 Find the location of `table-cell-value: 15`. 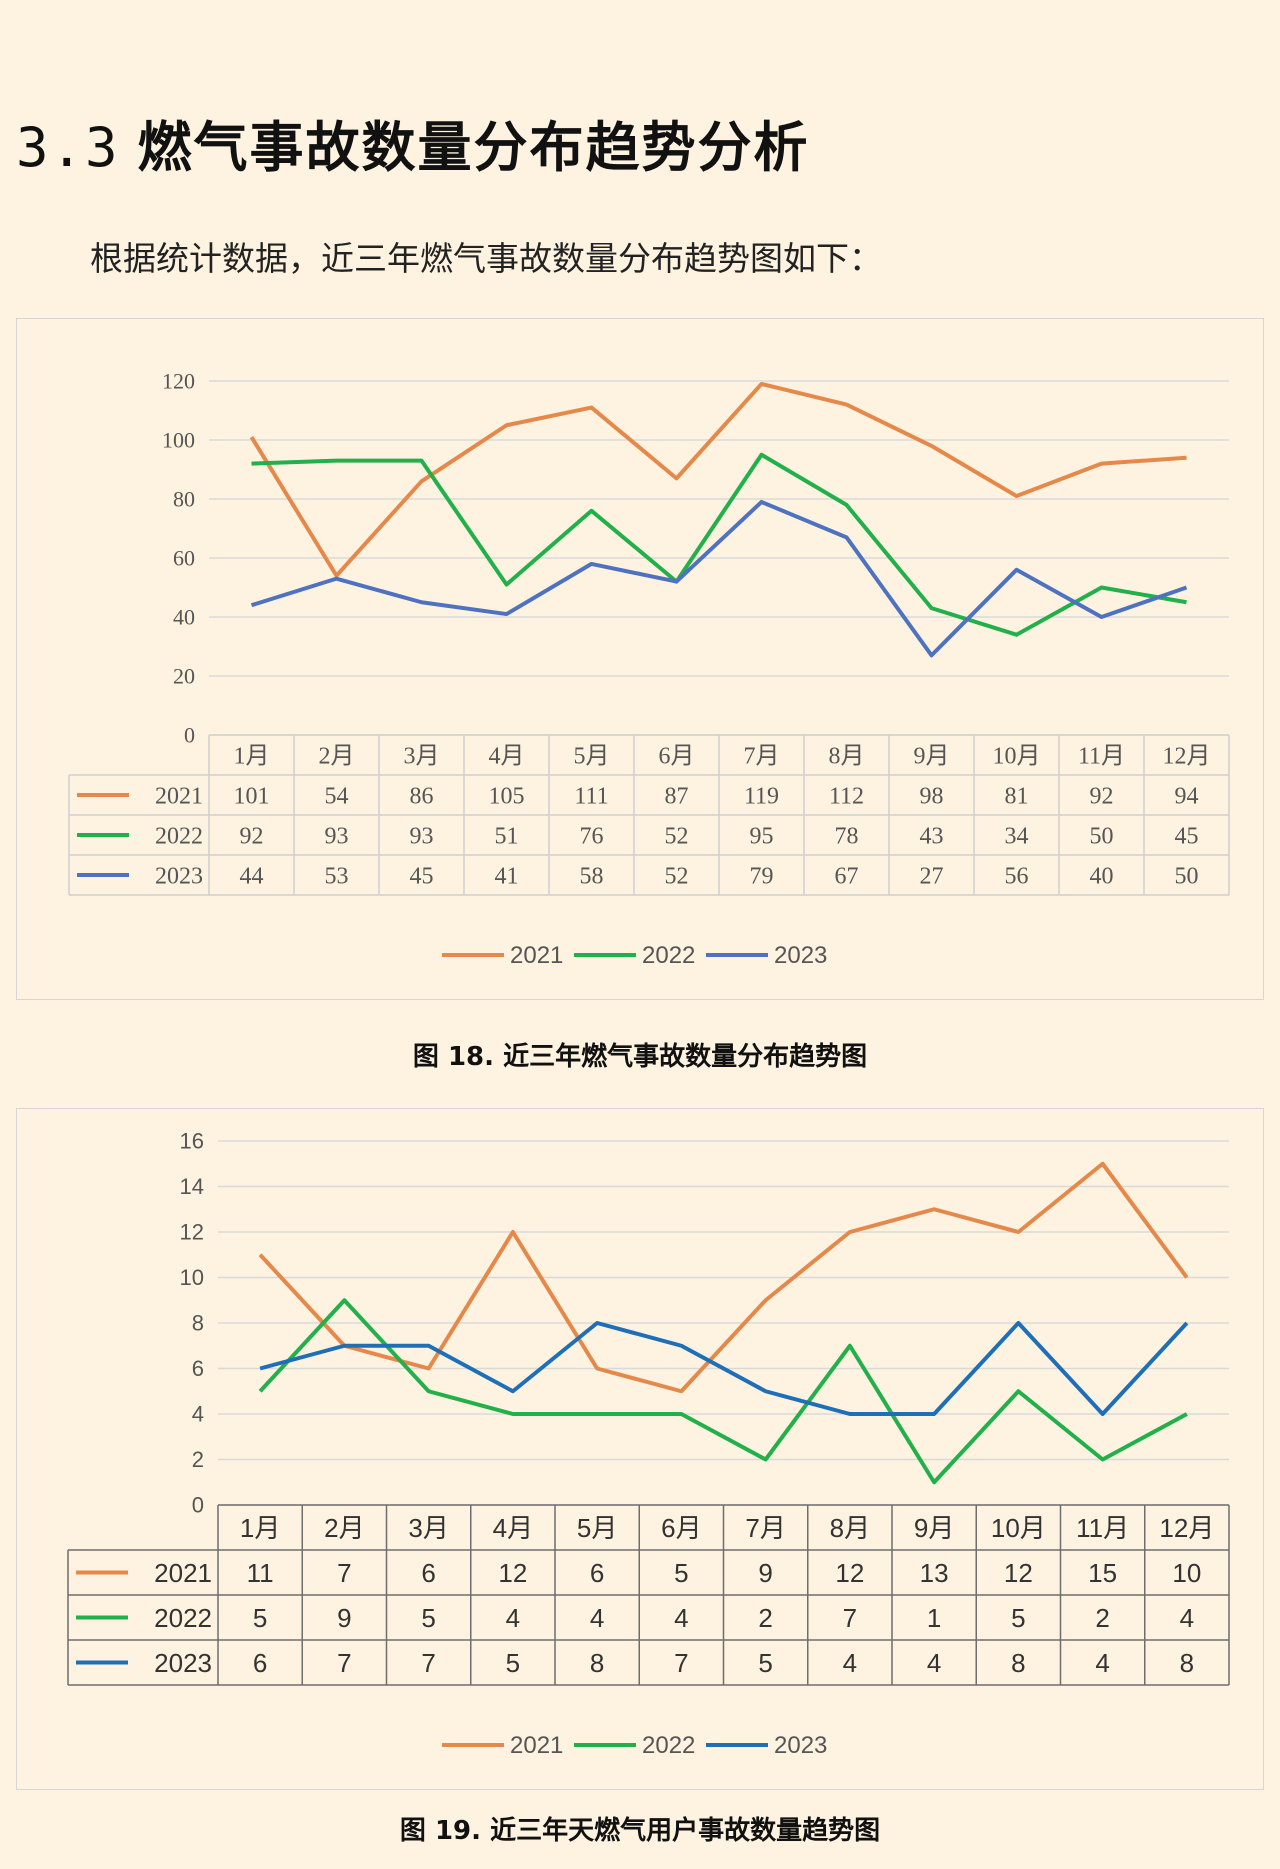

table-cell-value: 15 is located at coordinates (1102, 1573).